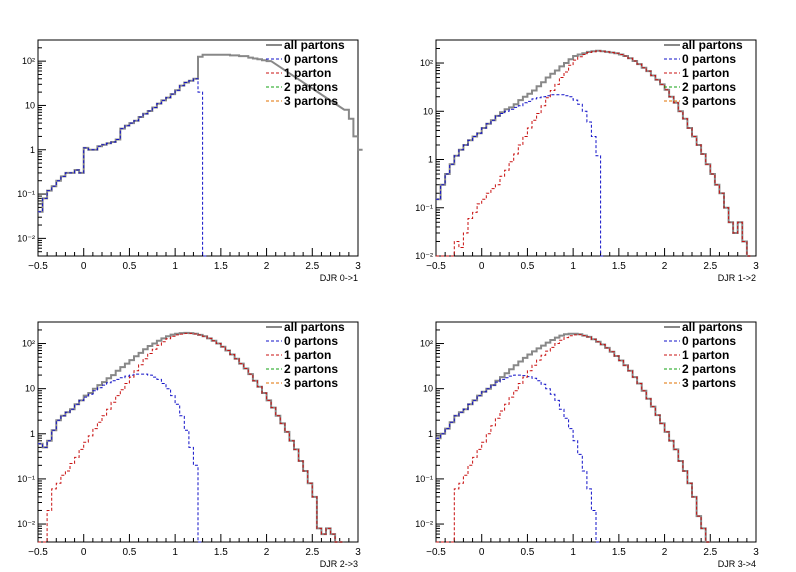 The width and height of the screenshot is (796, 572). Describe the element at coordinates (737, 278) in the screenshot. I see `x-axis-title: DJR 1->2` at that location.